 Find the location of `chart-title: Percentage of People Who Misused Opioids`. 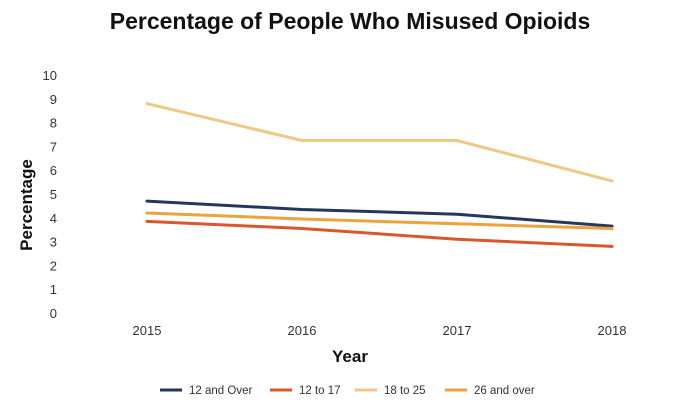

chart-title: Percentage of People Who Misused Opioids is located at coordinates (350, 21).